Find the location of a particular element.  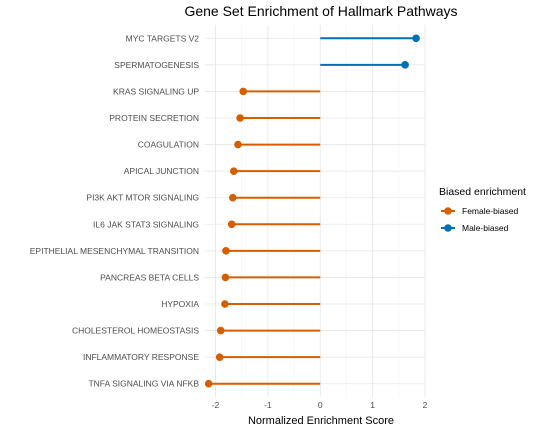

pathway-label: MYC TARGETS V2 is located at coordinates (163, 38).